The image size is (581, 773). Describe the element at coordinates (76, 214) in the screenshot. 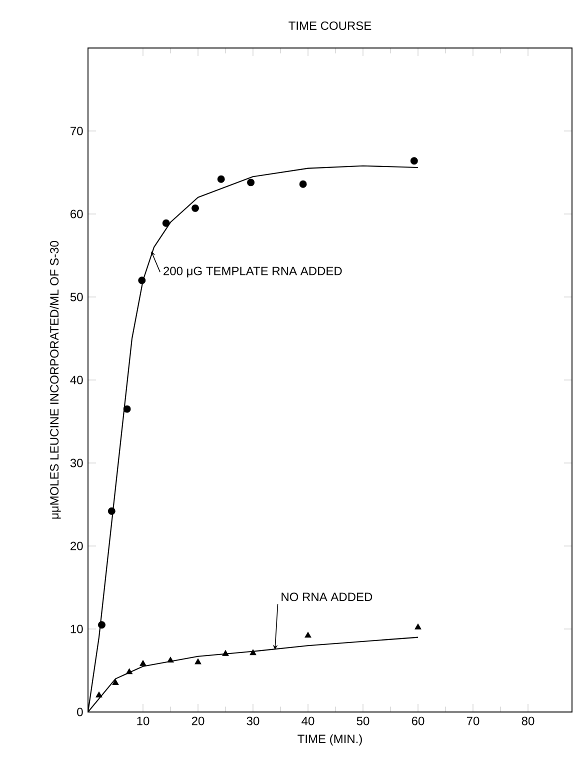

I see `y-tick-label: 60` at that location.